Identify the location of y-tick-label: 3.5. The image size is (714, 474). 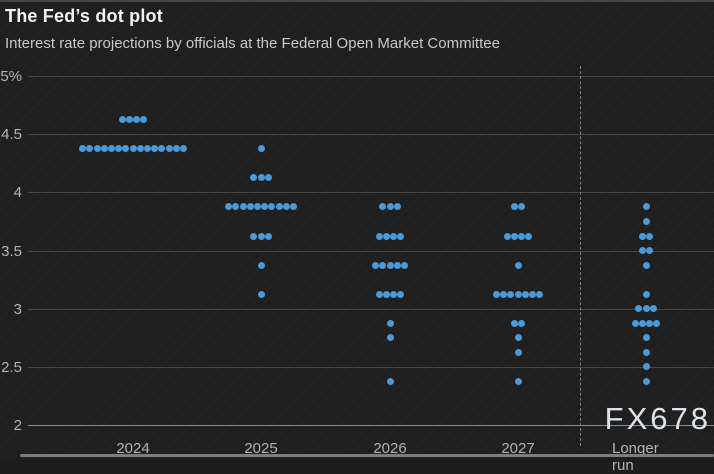
(11, 251).